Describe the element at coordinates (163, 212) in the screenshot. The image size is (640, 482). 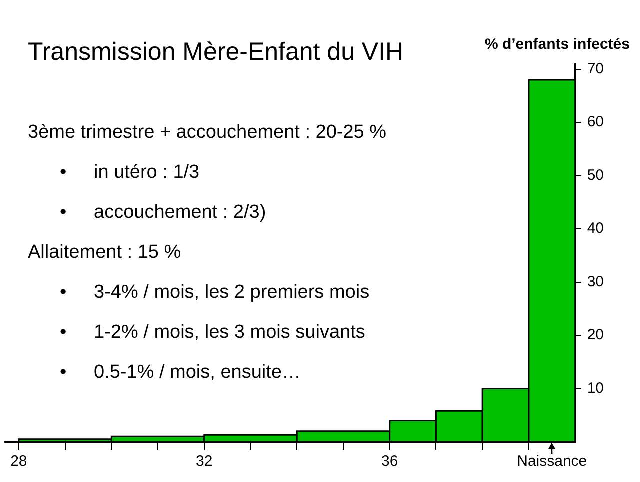
I see `text: • accouchement : 2/3)` at that location.